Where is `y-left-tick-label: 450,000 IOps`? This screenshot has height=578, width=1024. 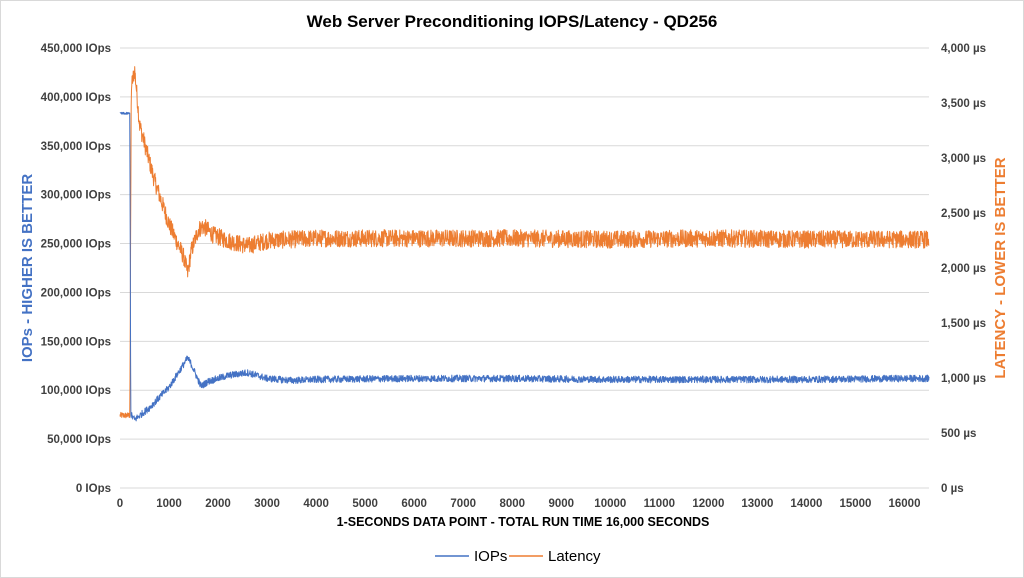 y-left-tick-label: 450,000 IOps is located at coordinates (76, 49).